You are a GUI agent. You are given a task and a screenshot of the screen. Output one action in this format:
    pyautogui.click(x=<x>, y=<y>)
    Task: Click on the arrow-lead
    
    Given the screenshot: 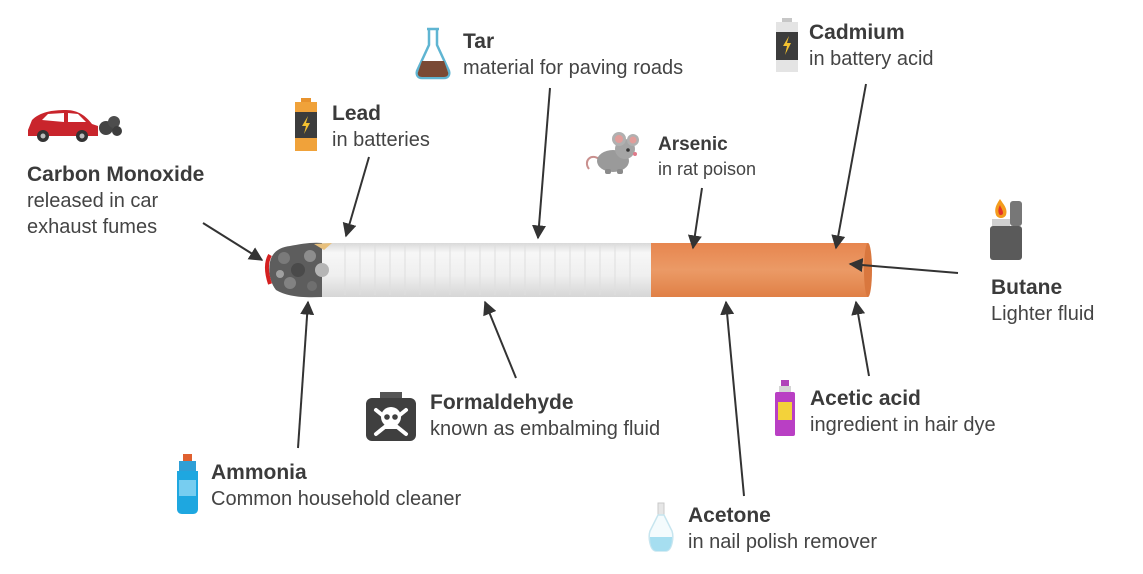 What is the action you would take?
    pyautogui.click(x=356, y=197)
    